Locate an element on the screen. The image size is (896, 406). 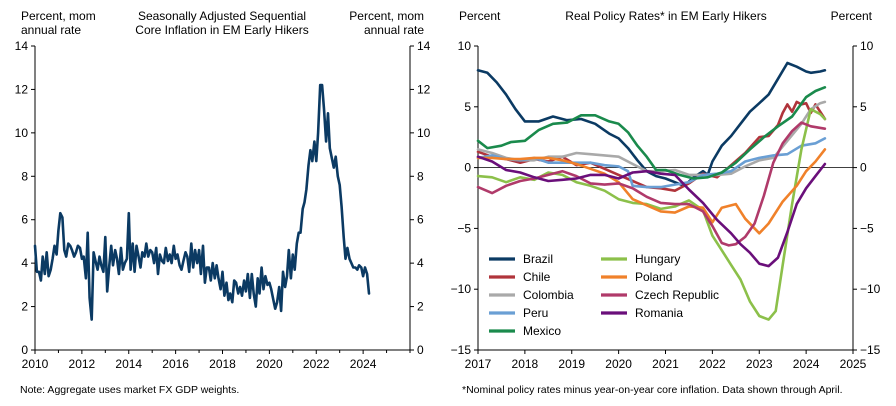
legend-label-czech-republic: Czech Republic is located at coordinates (677, 295).